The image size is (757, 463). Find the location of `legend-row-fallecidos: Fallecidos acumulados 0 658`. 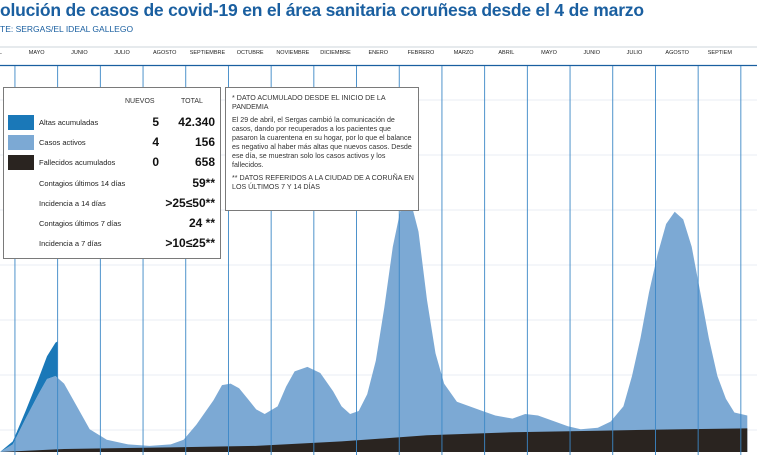

legend-row-fallecidos: Fallecidos acumulados 0 658 is located at coordinates (113, 163).